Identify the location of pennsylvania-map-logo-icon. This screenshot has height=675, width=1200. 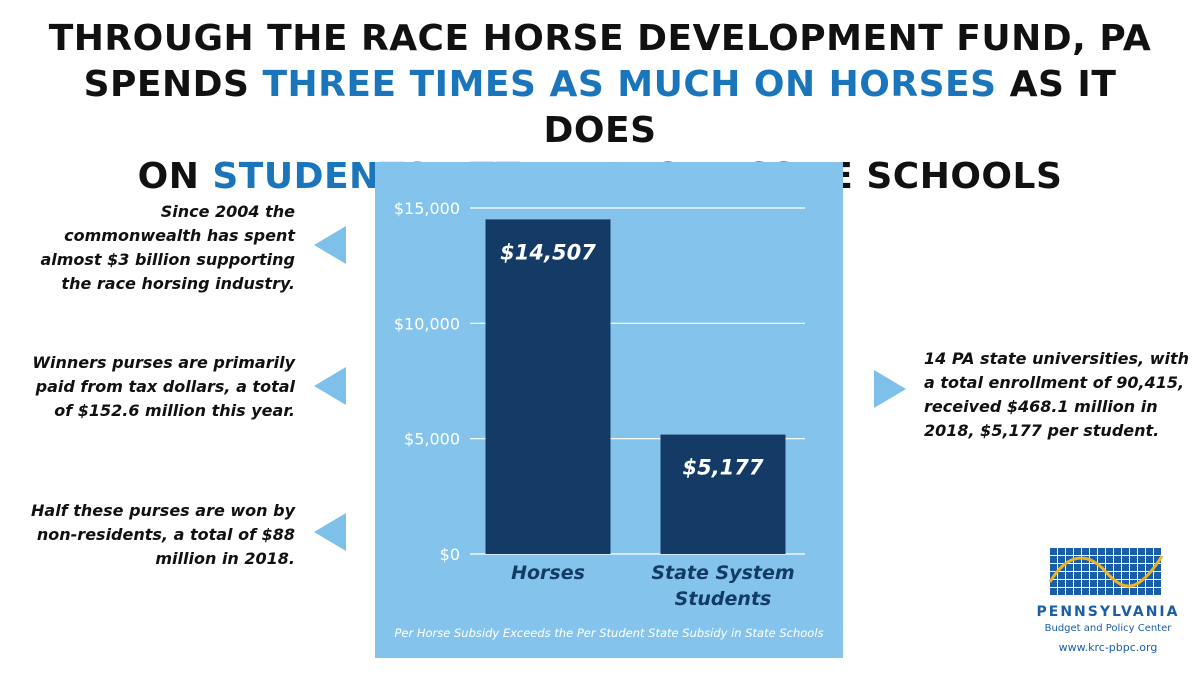
(1106, 571).